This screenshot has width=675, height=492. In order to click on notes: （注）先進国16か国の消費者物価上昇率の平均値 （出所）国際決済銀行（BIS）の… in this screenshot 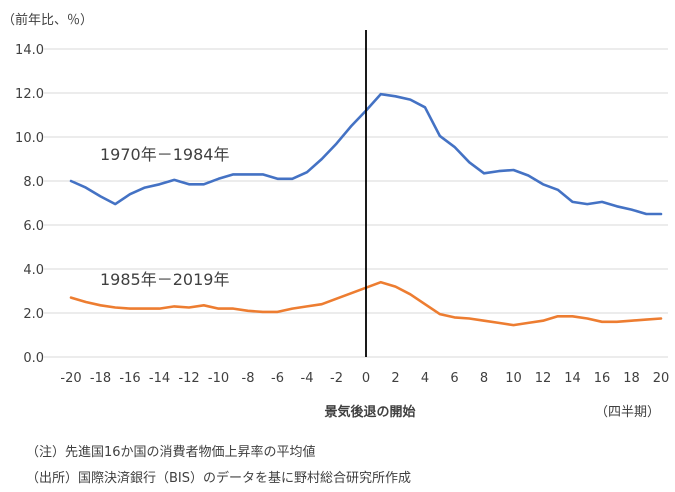, I will do `click(218, 466)`.